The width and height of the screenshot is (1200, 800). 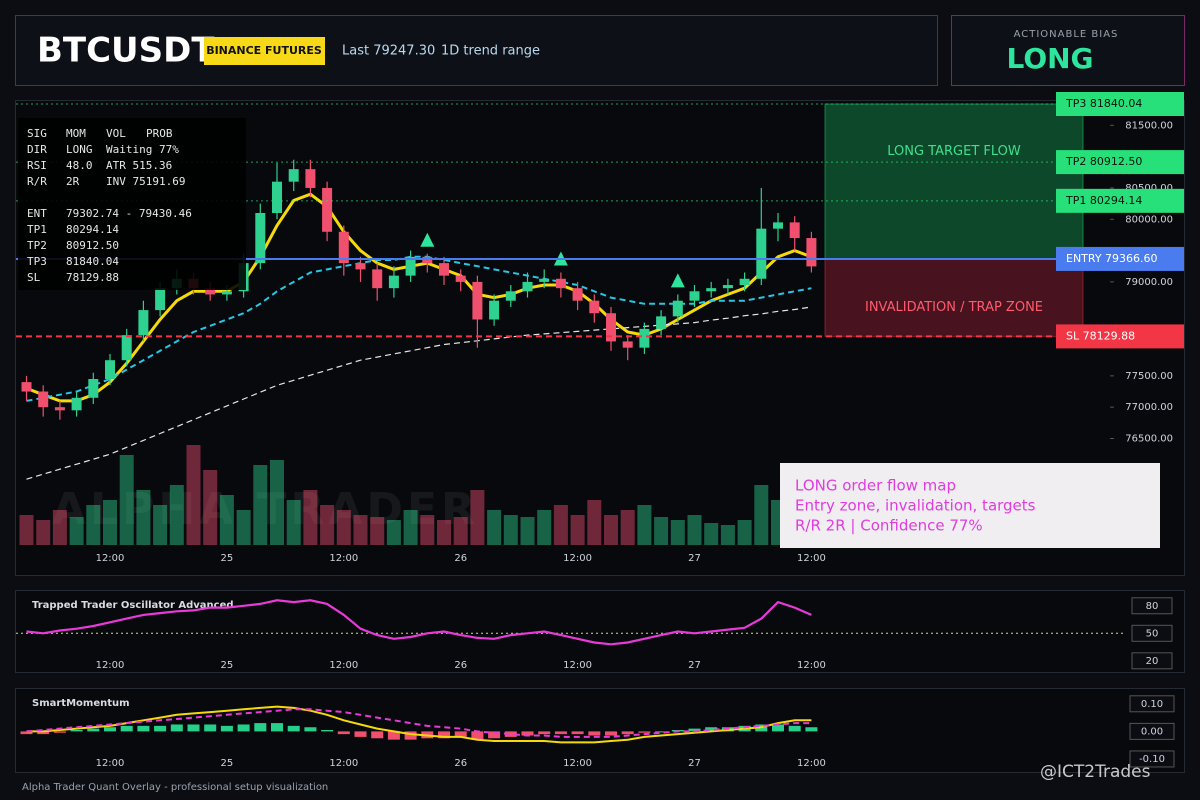 What do you see at coordinates (37, 149) in the screenshot?
I see `info-cell: DIR` at bounding box center [37, 149].